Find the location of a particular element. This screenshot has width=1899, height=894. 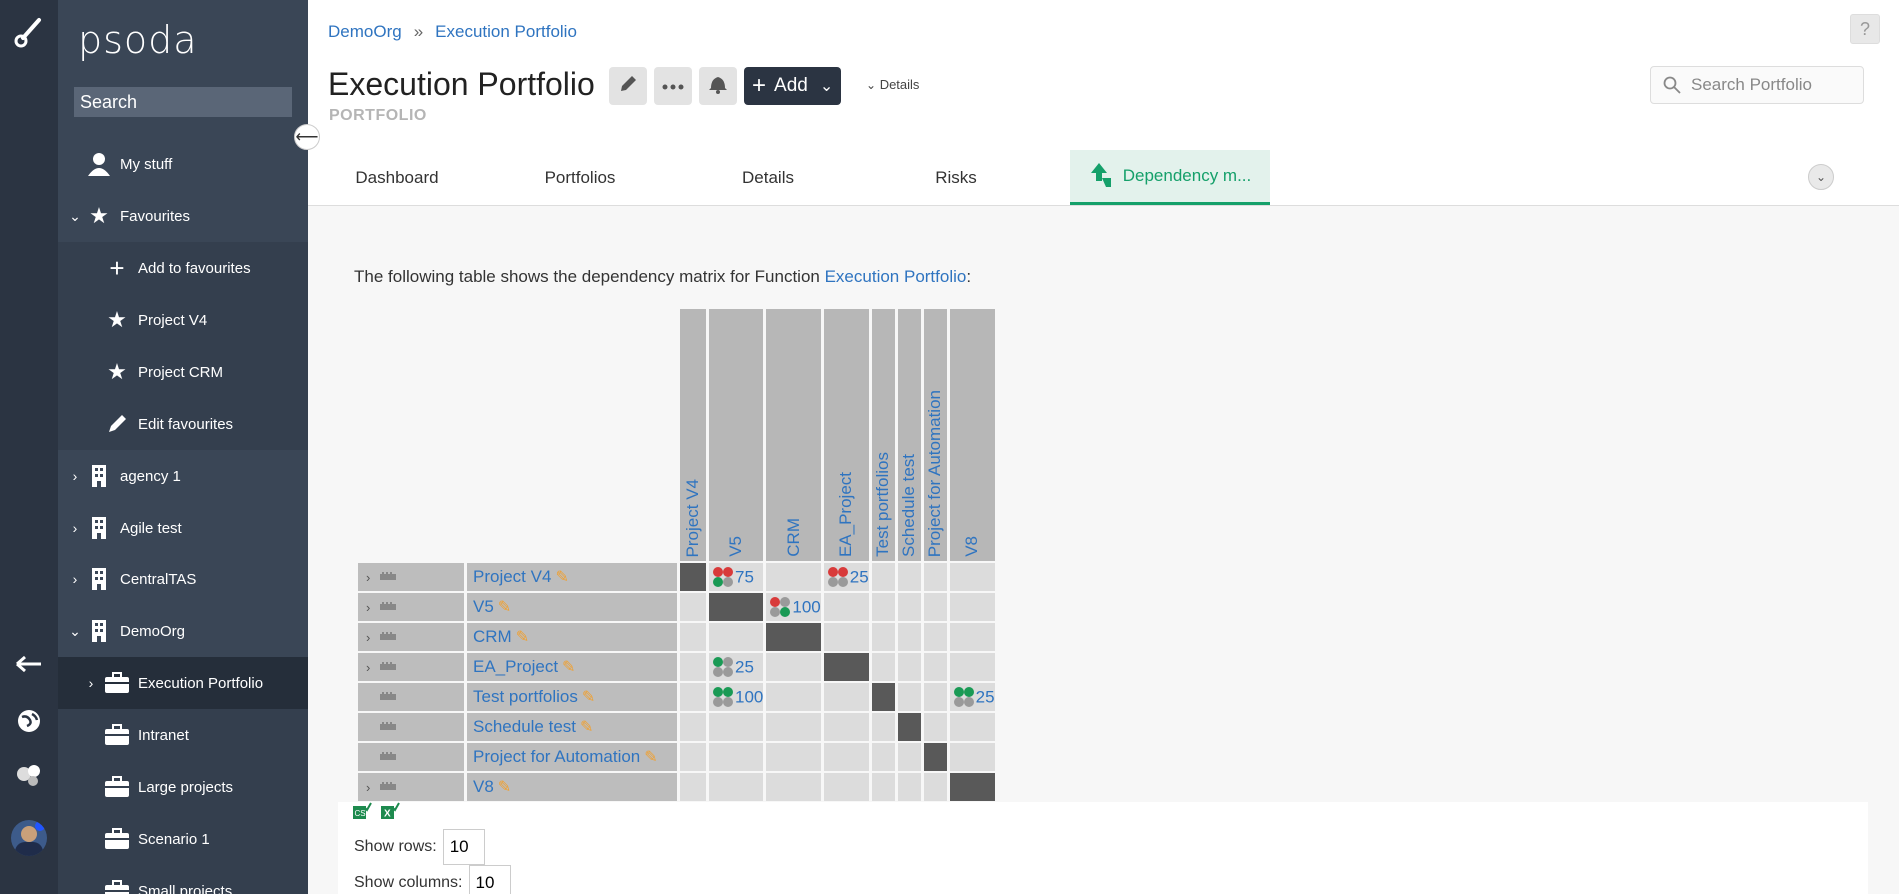

matrix-row-link: V8 is located at coordinates (483, 786).